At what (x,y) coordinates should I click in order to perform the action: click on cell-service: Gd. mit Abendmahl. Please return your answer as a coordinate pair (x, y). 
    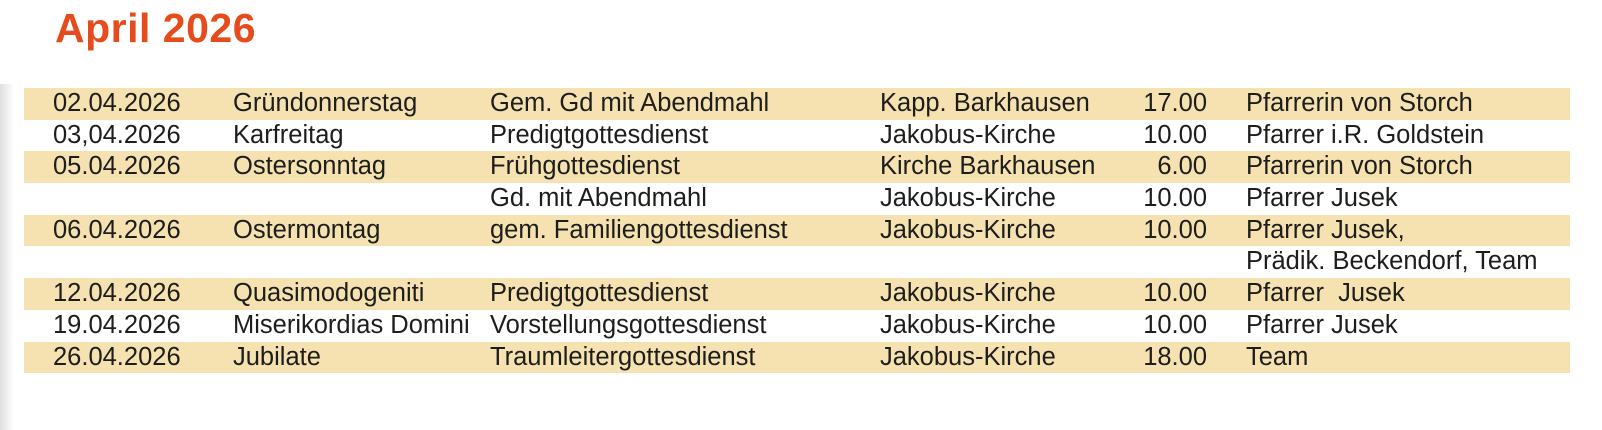
    Looking at the image, I should click on (598, 198).